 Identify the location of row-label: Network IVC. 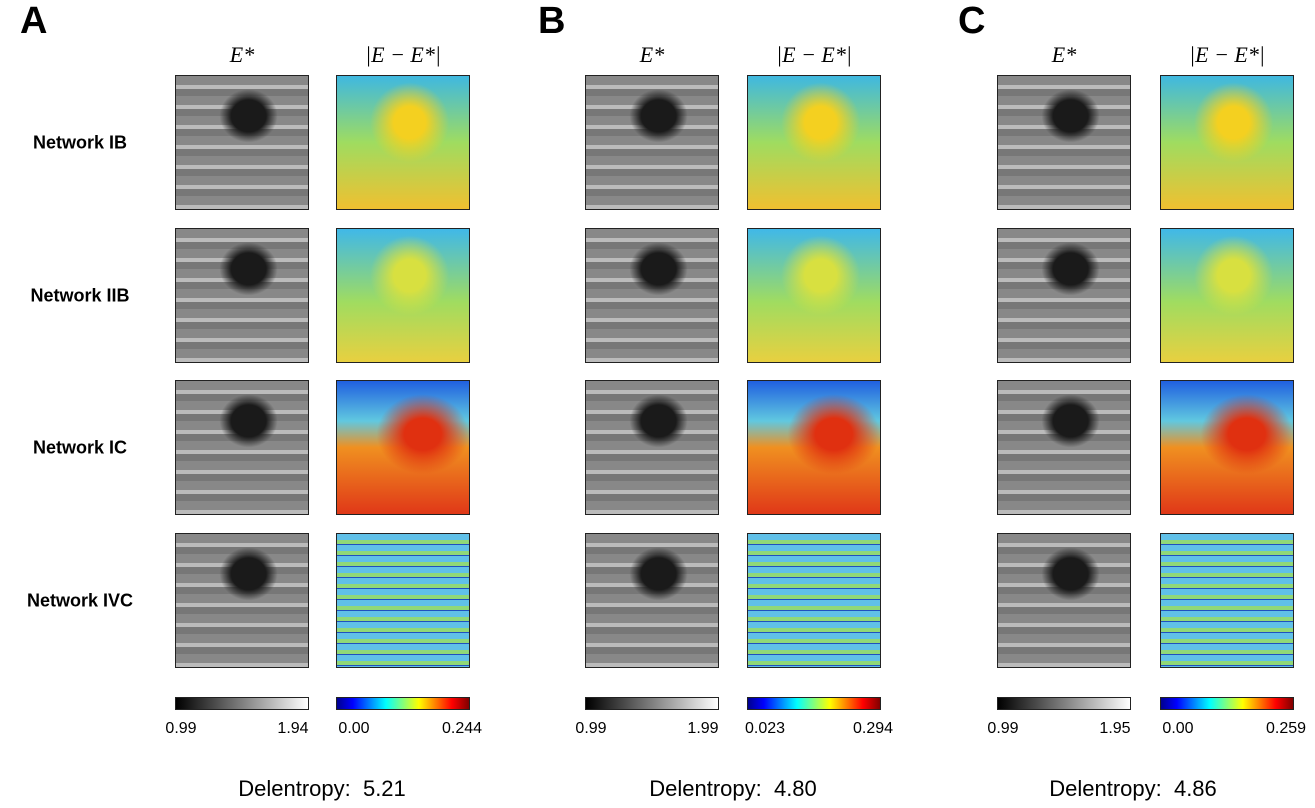
(80, 600).